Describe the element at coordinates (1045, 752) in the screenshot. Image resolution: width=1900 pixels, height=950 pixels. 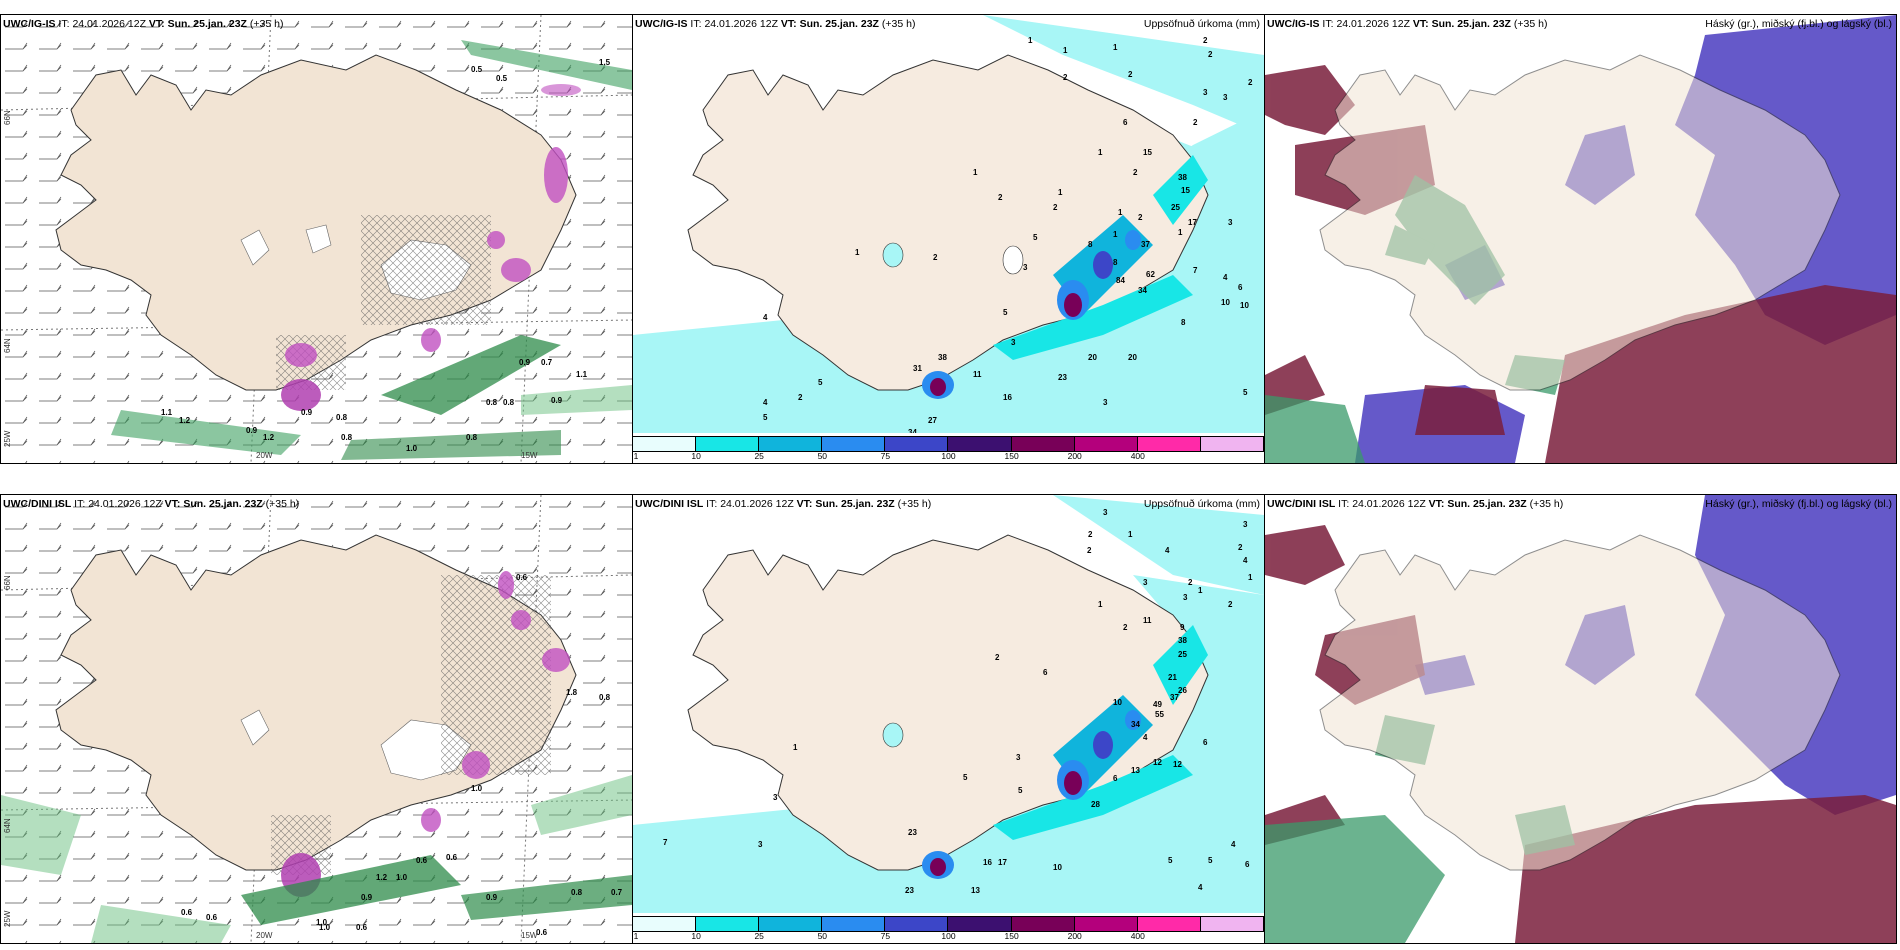
I see `precip-heavy-cells` at that location.